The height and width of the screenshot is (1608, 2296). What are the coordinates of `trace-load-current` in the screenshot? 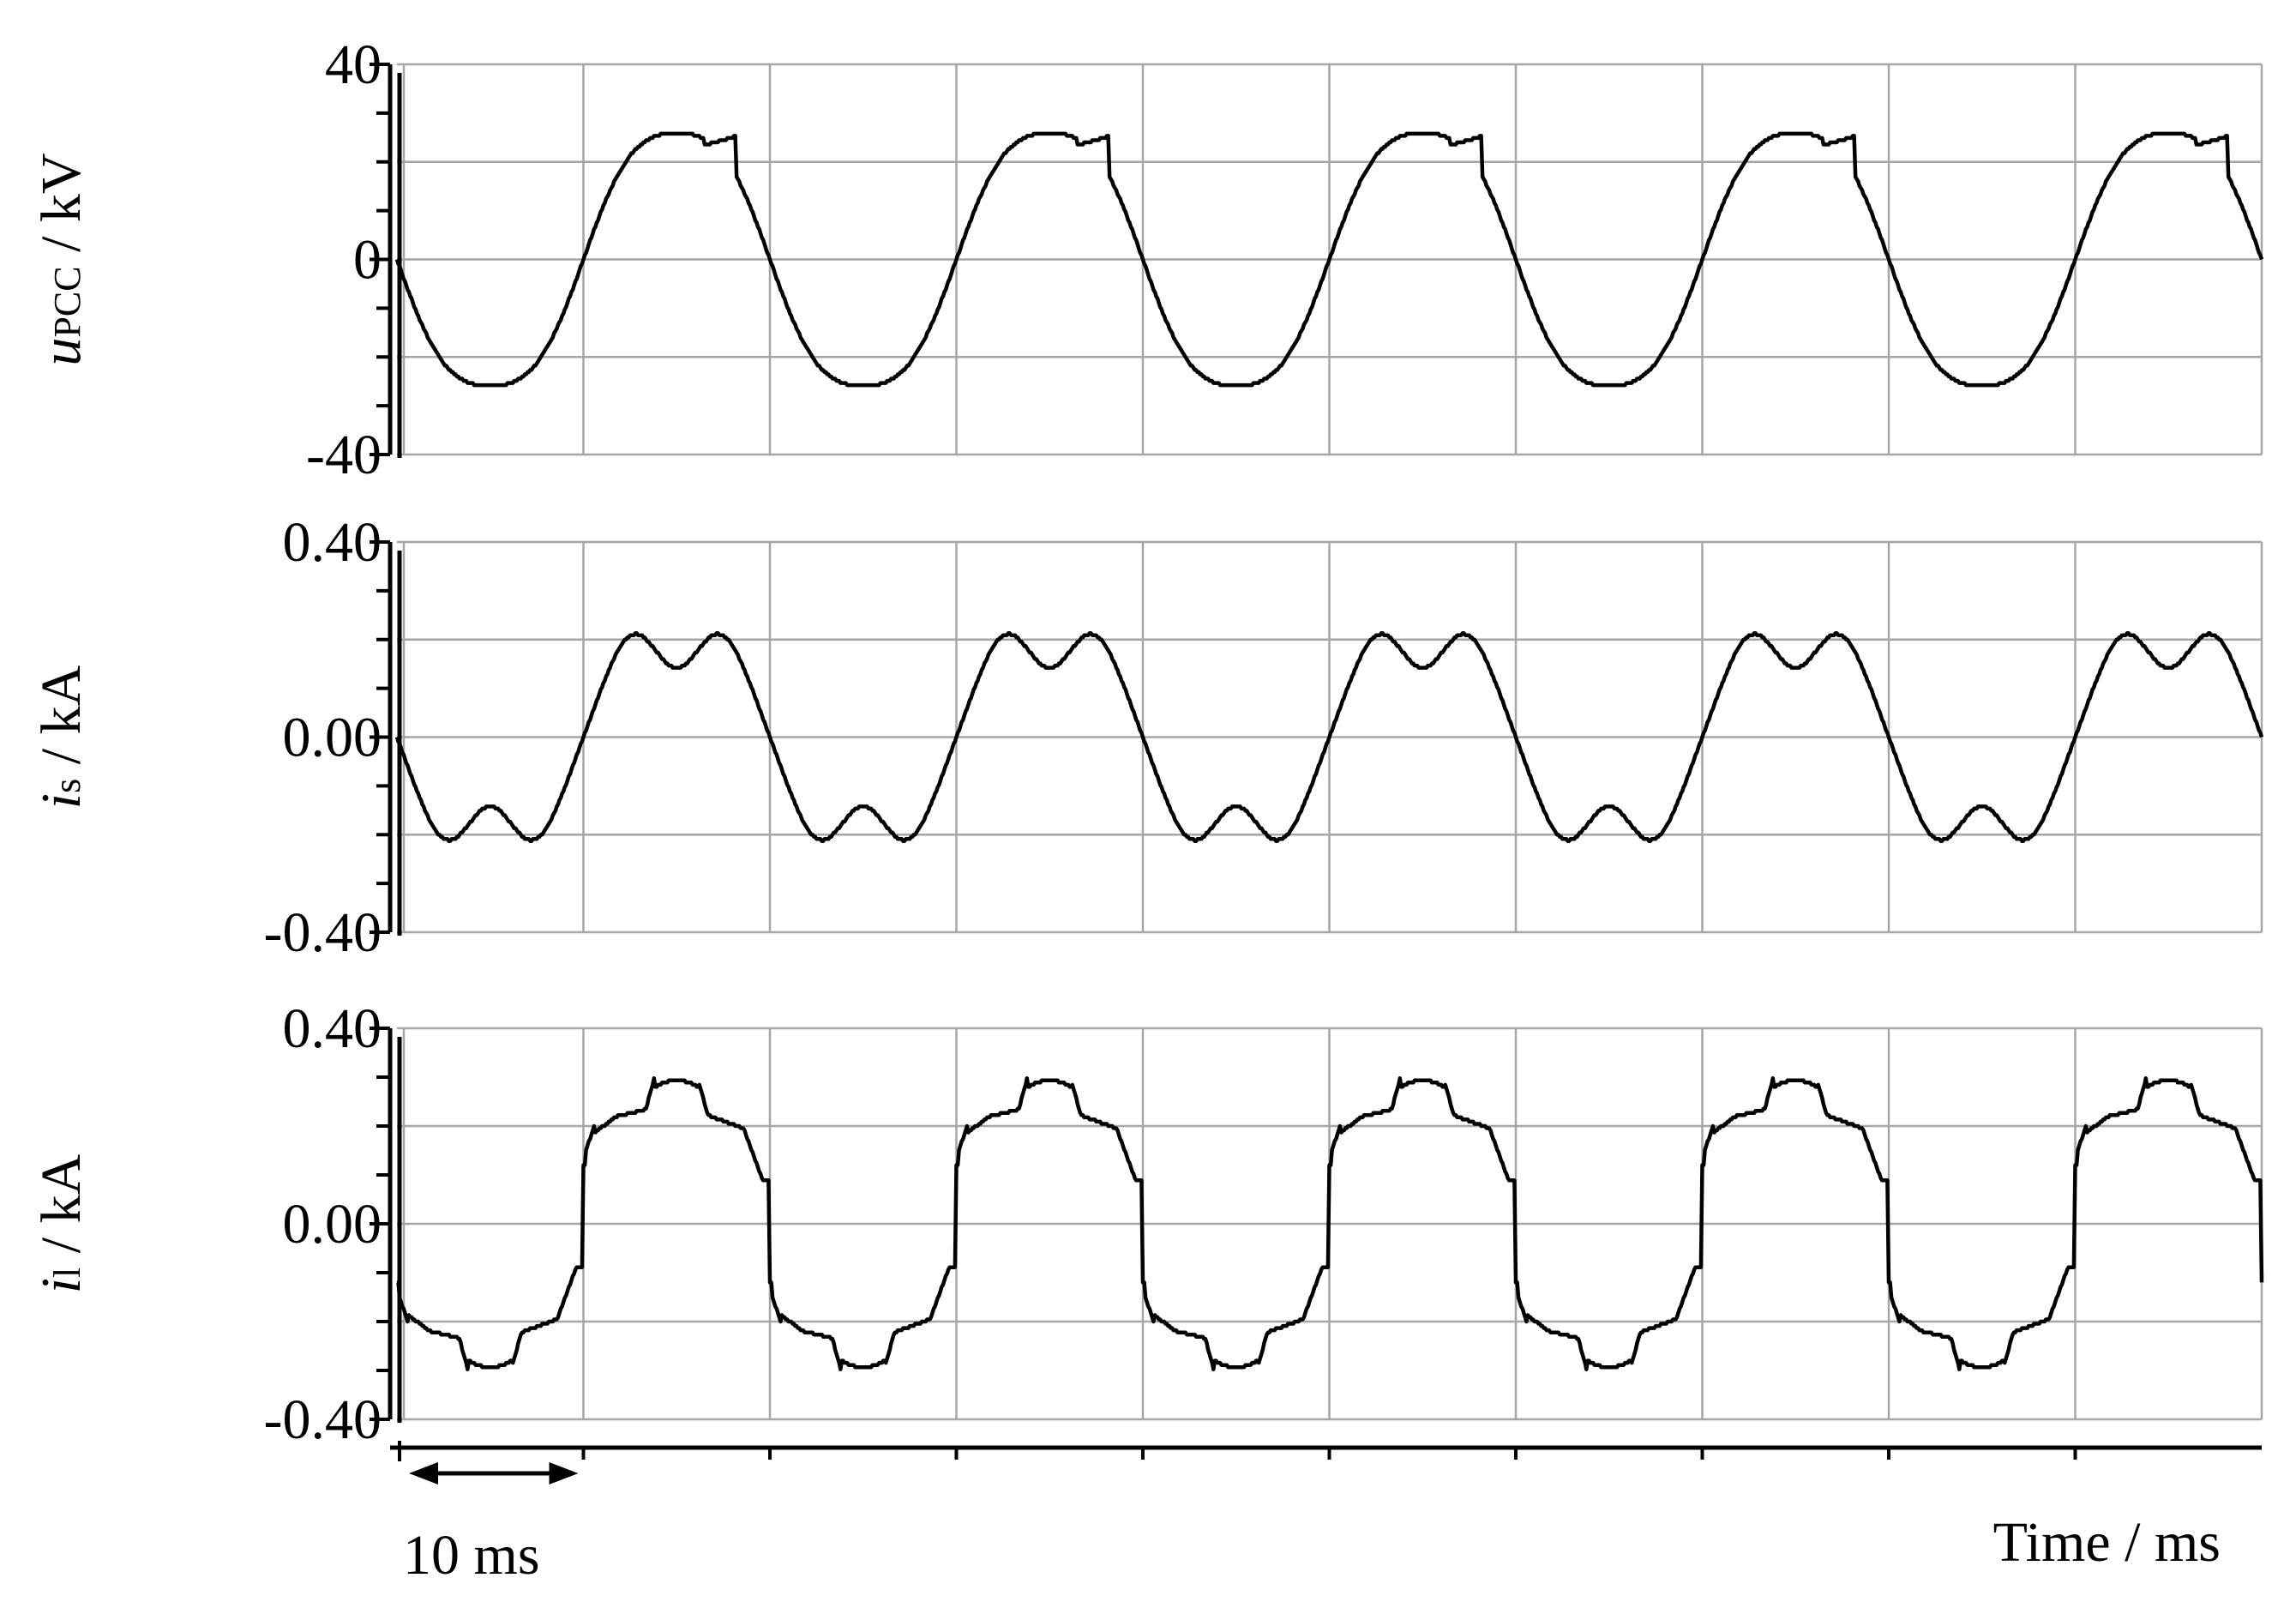 It's located at (1330, 1224).